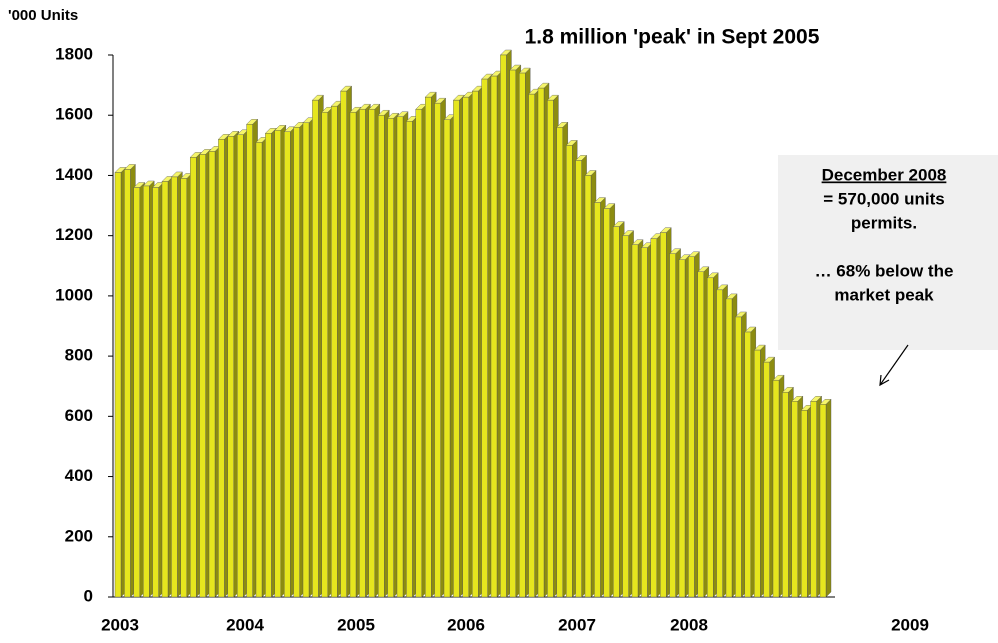 This screenshot has width=998, height=643. Describe the element at coordinates (883, 198) in the screenshot. I see `annotation-line: = 570,000 units` at that location.